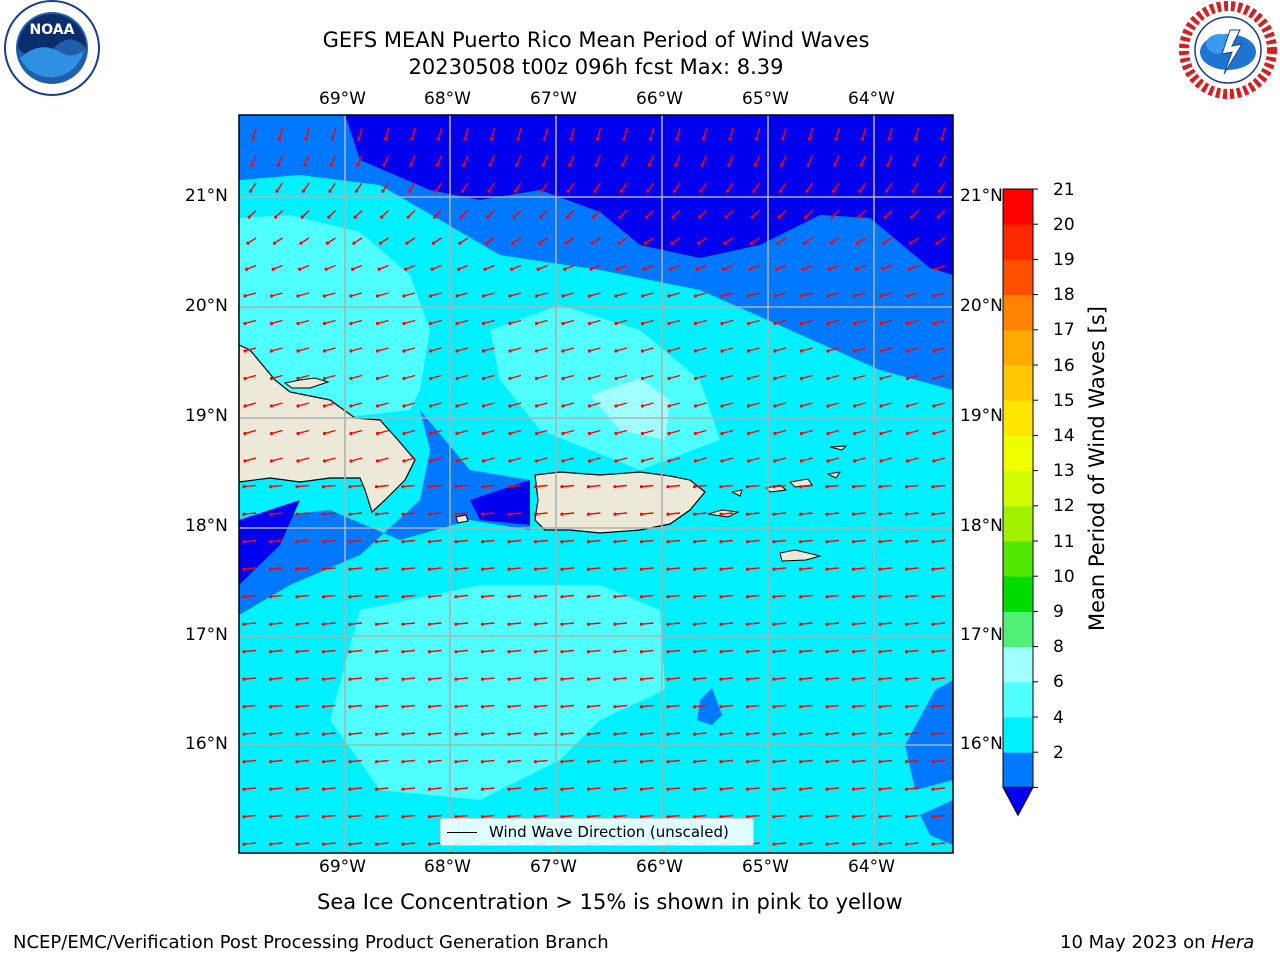 The height and width of the screenshot is (960, 1280). I want to click on lat-label-left-18n: 18°N, so click(206, 526).